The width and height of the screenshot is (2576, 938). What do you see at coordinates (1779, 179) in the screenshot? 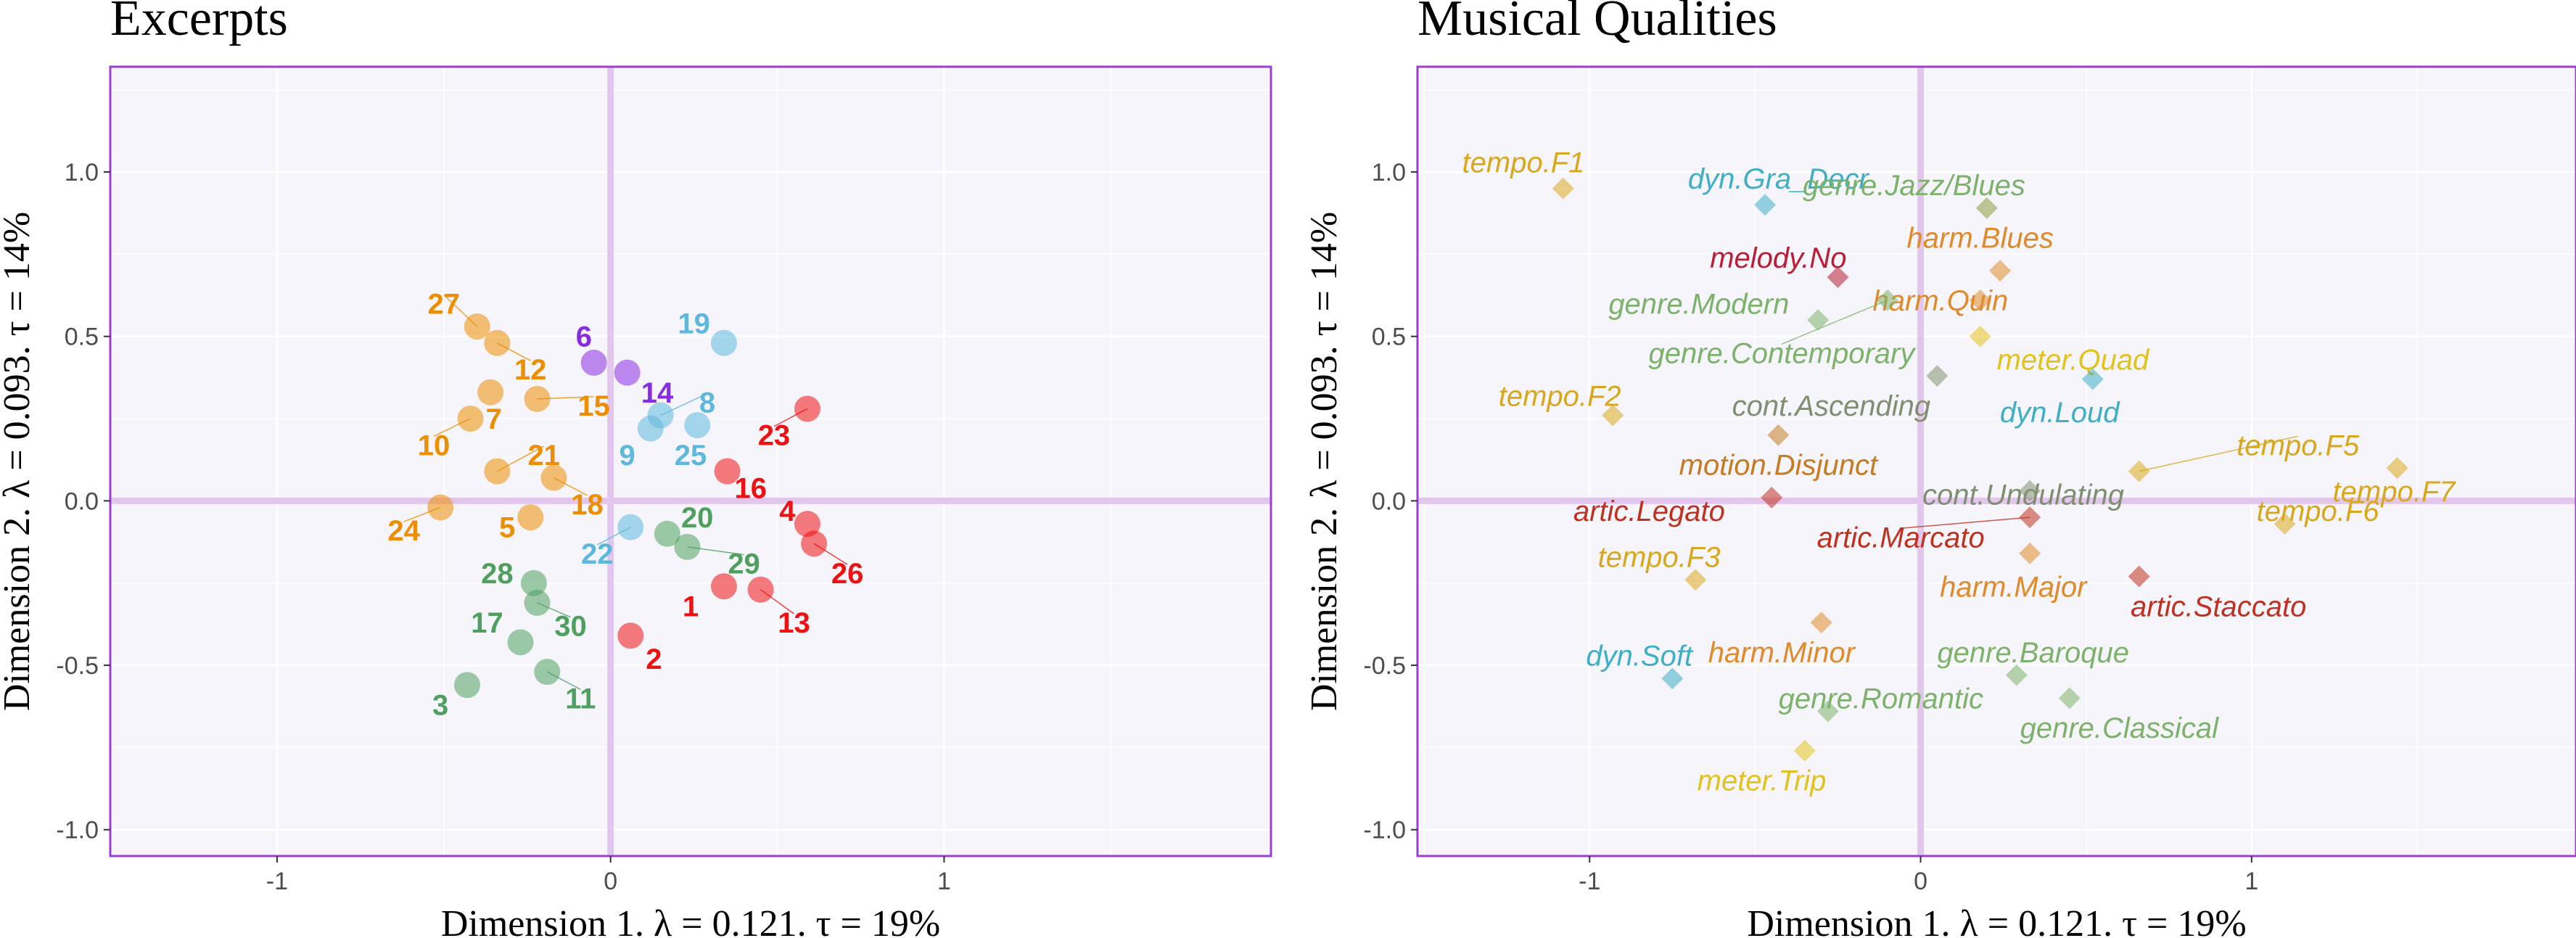
I see `label-dyn-gra-decr: dyn.Gra_Decr` at bounding box center [1779, 179].